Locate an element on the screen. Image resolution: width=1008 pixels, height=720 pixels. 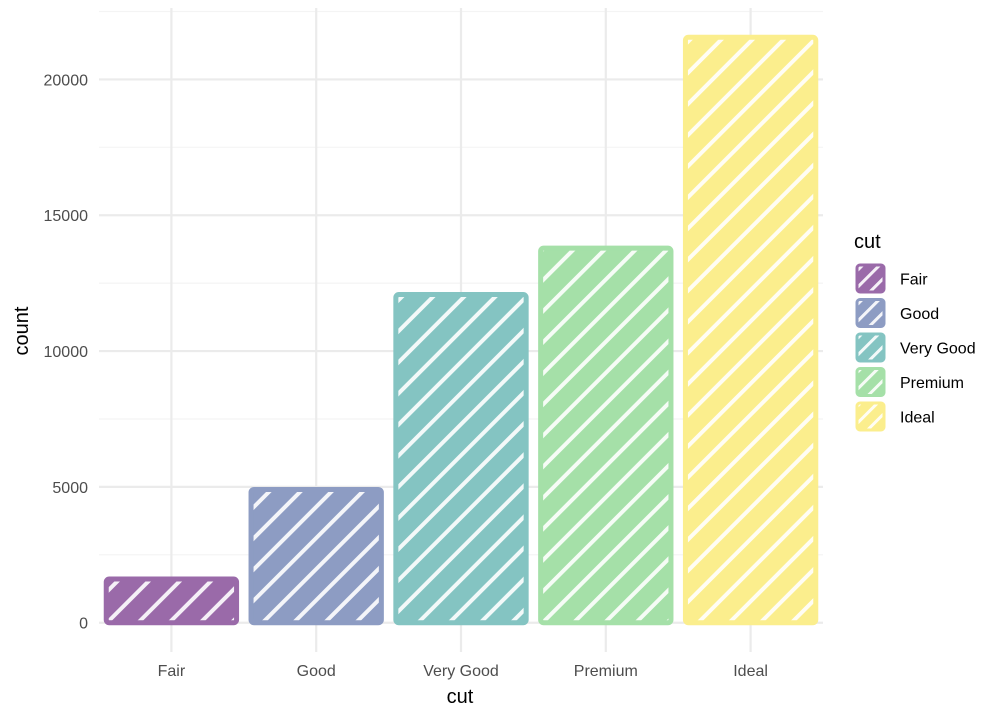
legend-label: Fair is located at coordinates (914, 280).